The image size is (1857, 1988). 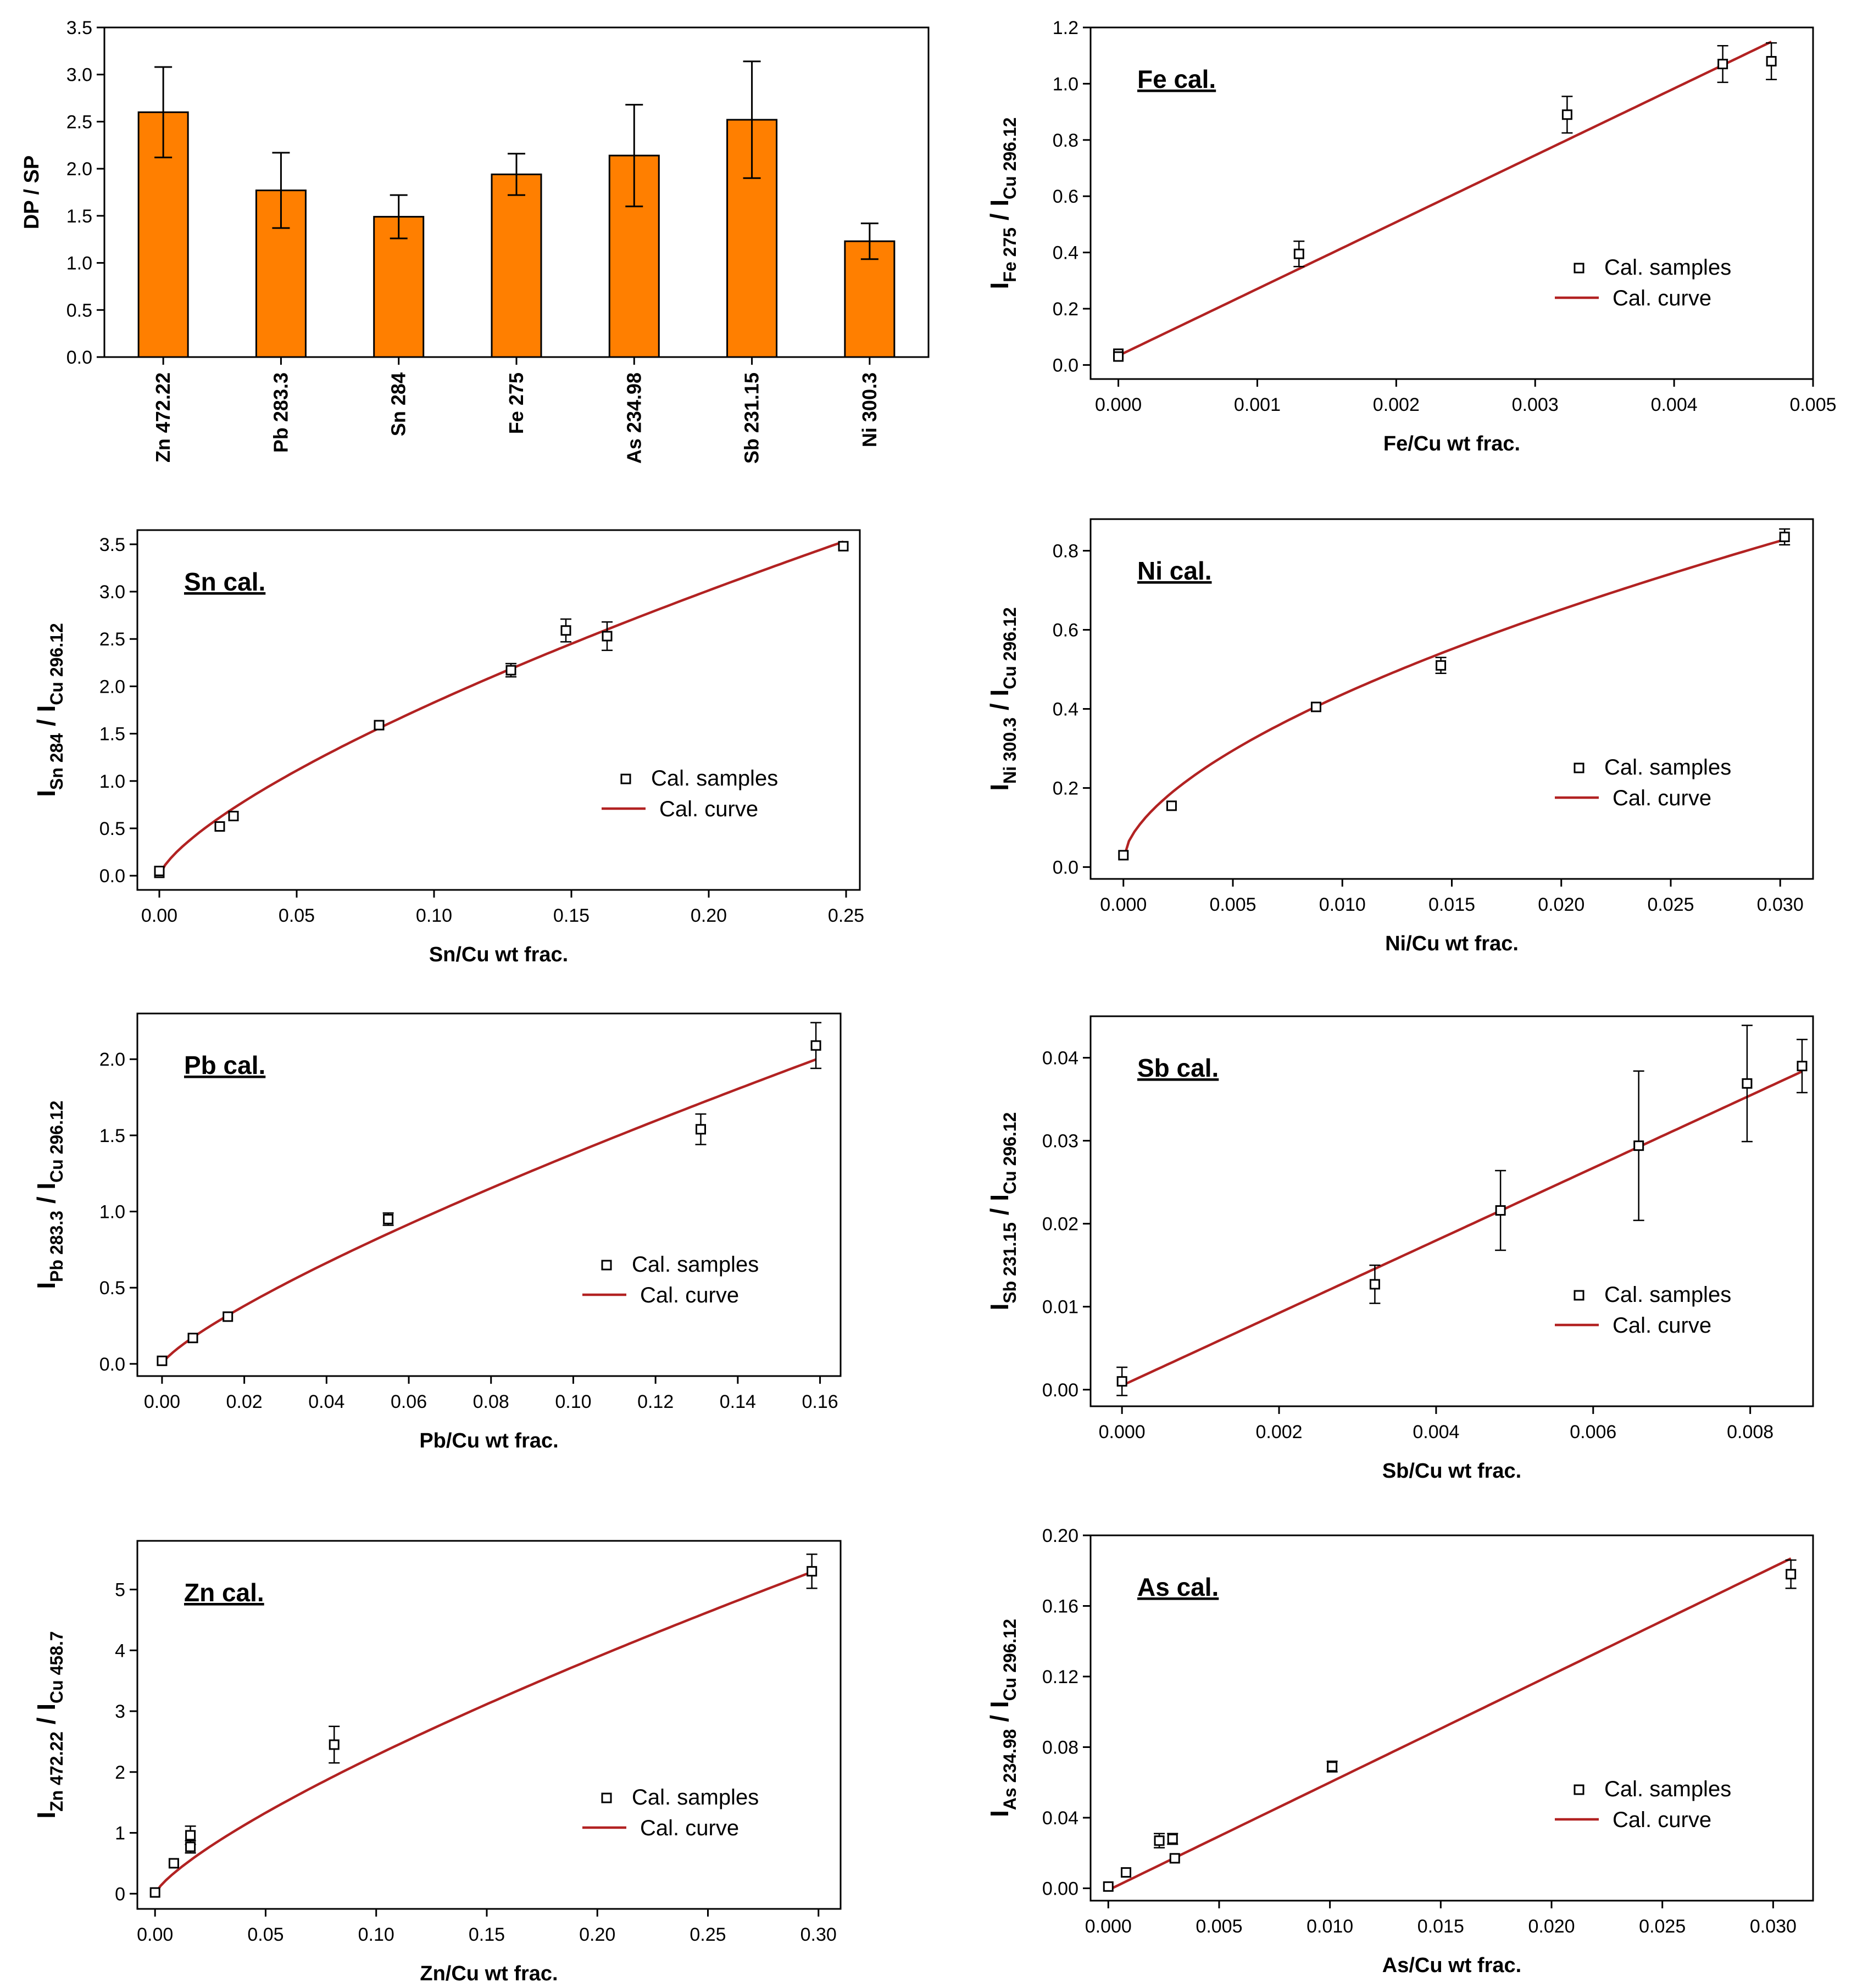 What do you see at coordinates (1010, 1263) in the screenshot?
I see `y-axis-label-part: Sb 231.15` at bounding box center [1010, 1263].